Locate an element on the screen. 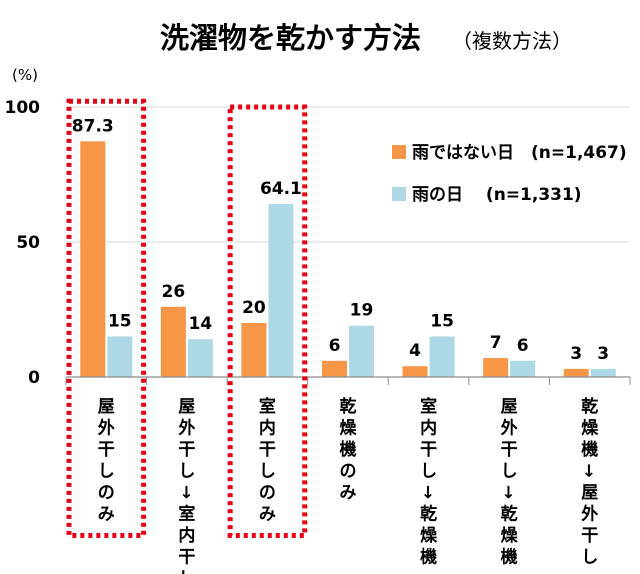  chart-title: 洗濯物を乾かす方法 is located at coordinates (290, 38).